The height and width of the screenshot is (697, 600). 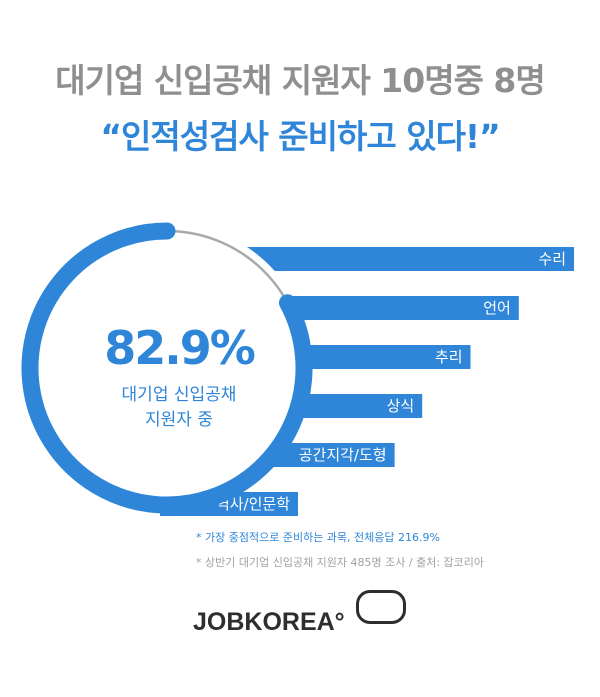 What do you see at coordinates (269, 622) in the screenshot?
I see `jobkorea-logo: JOBKOREA°` at bounding box center [269, 622].